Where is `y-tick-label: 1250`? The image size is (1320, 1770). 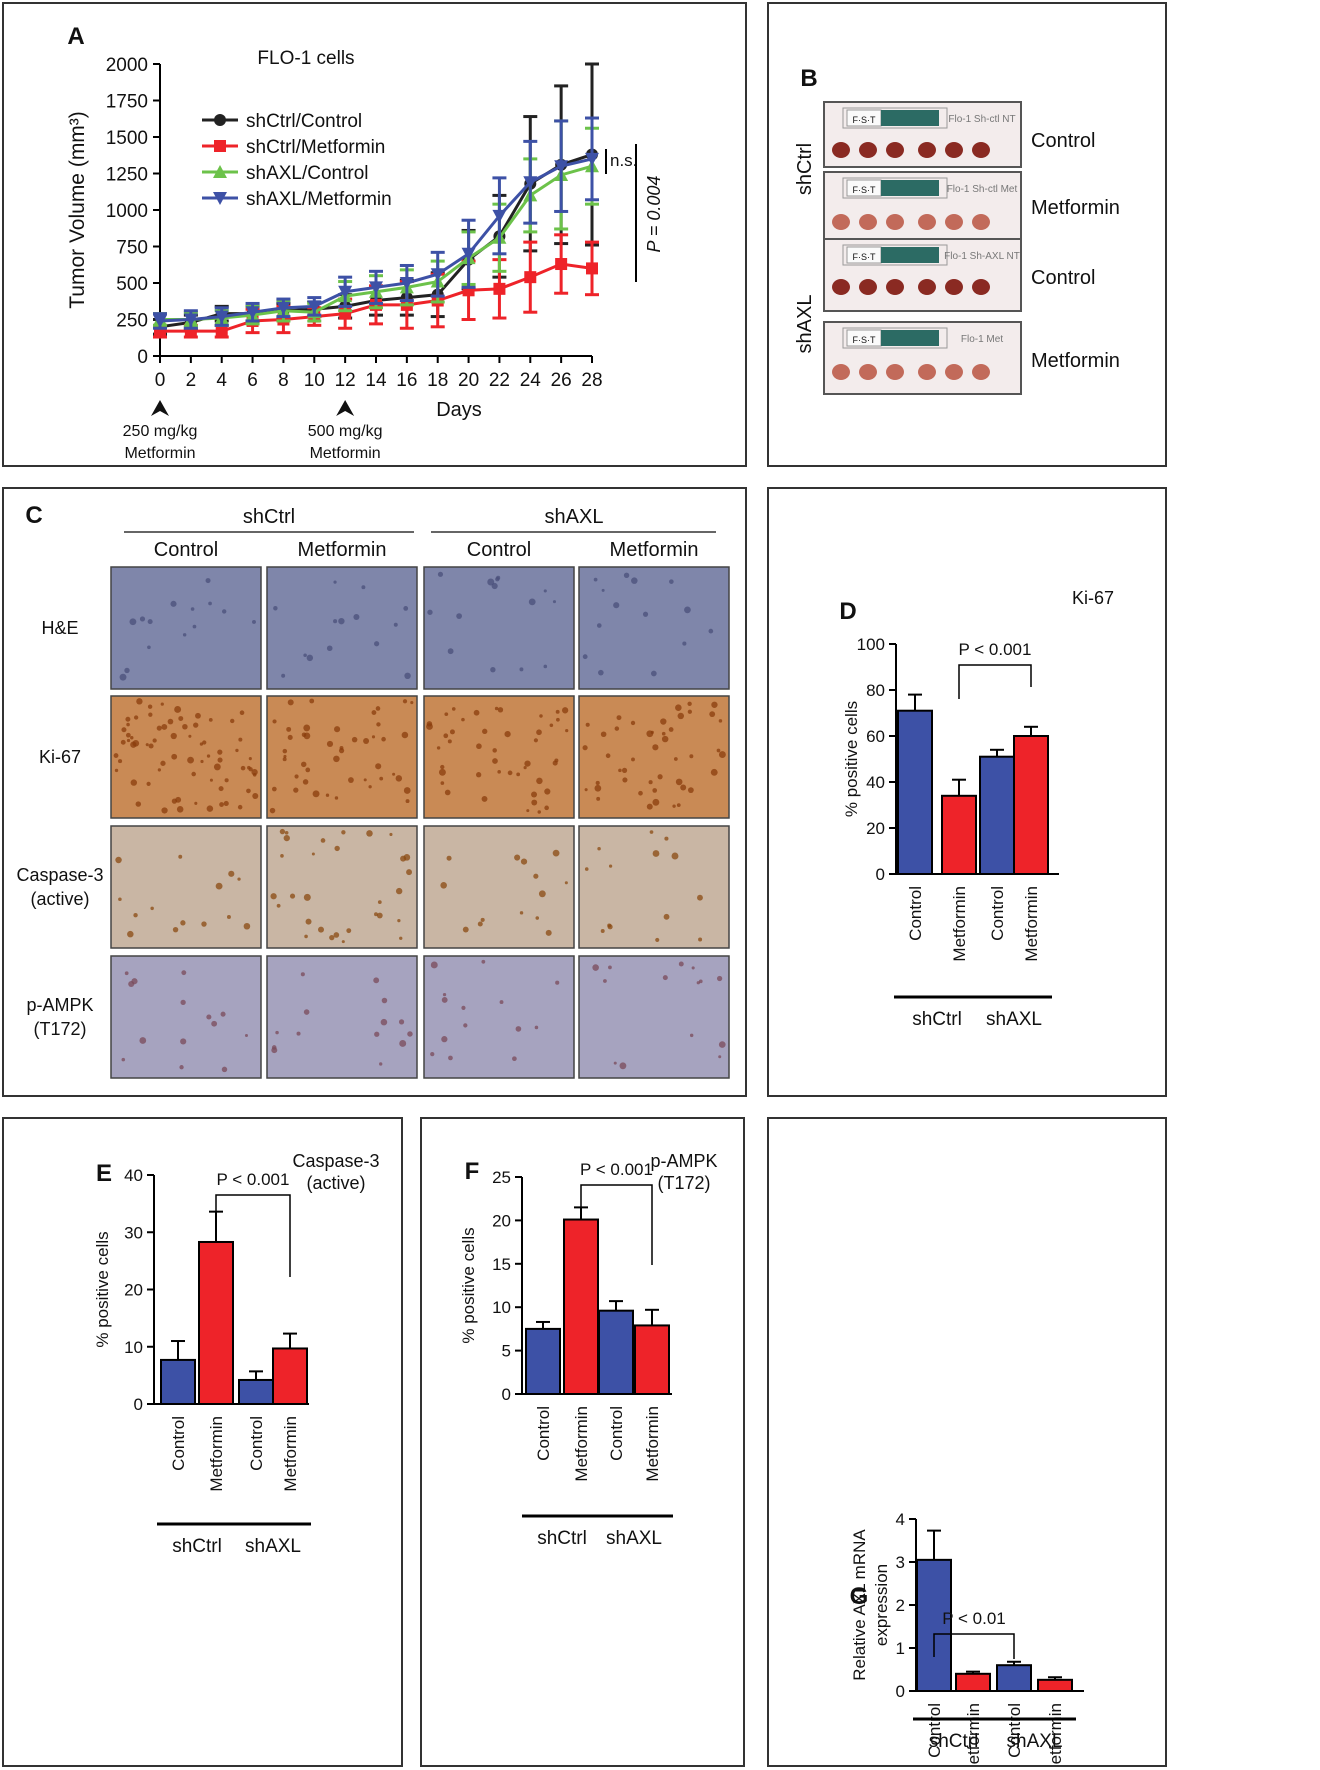 y-tick-label: 1250 is located at coordinates (127, 175).